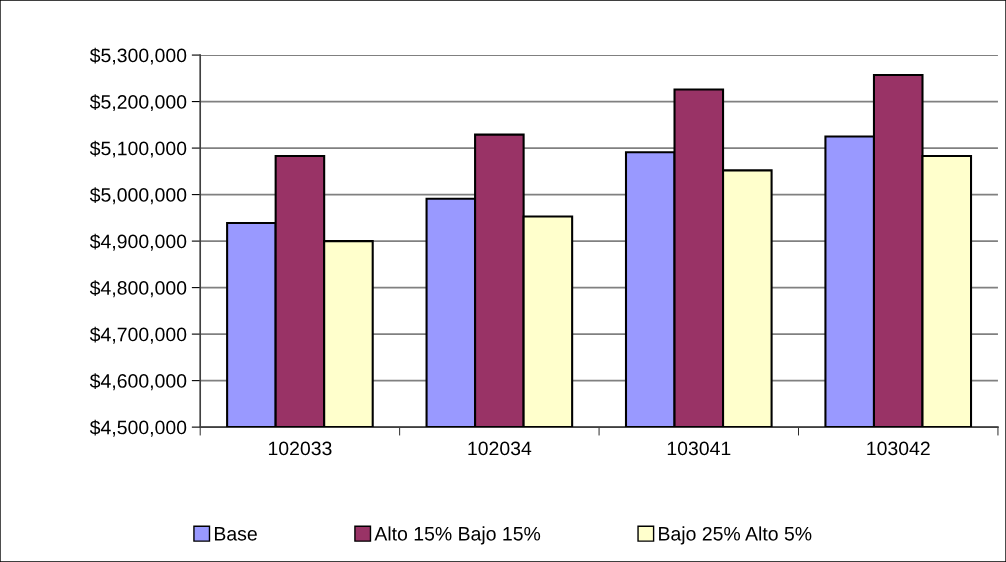 This screenshot has height=562, width=1006. Describe the element at coordinates (138, 149) in the screenshot. I see `y-tick-label: $5,100,000` at that location.